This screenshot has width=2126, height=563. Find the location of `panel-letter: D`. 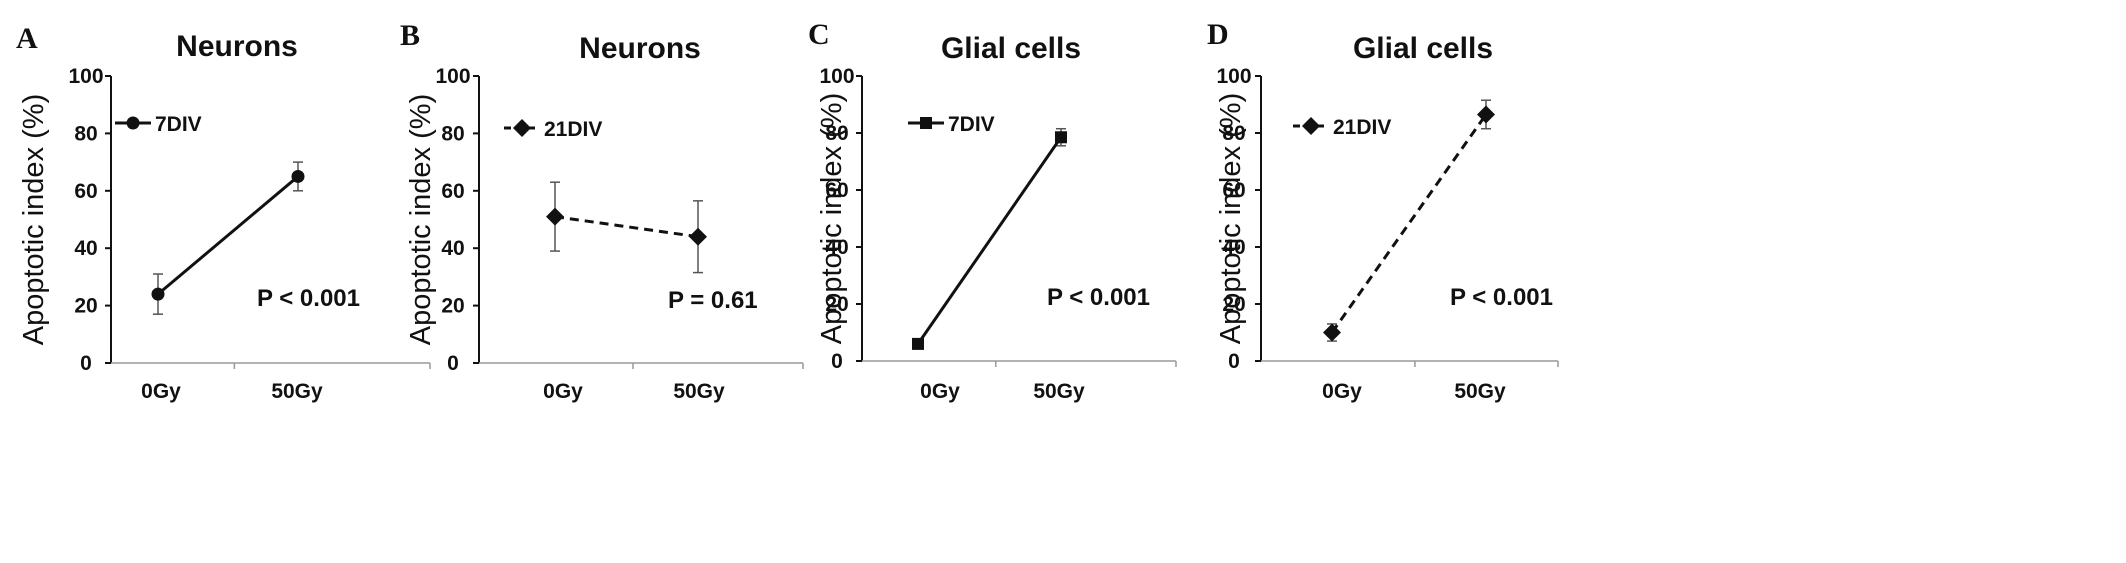

panel-letter: D is located at coordinates (1218, 34).